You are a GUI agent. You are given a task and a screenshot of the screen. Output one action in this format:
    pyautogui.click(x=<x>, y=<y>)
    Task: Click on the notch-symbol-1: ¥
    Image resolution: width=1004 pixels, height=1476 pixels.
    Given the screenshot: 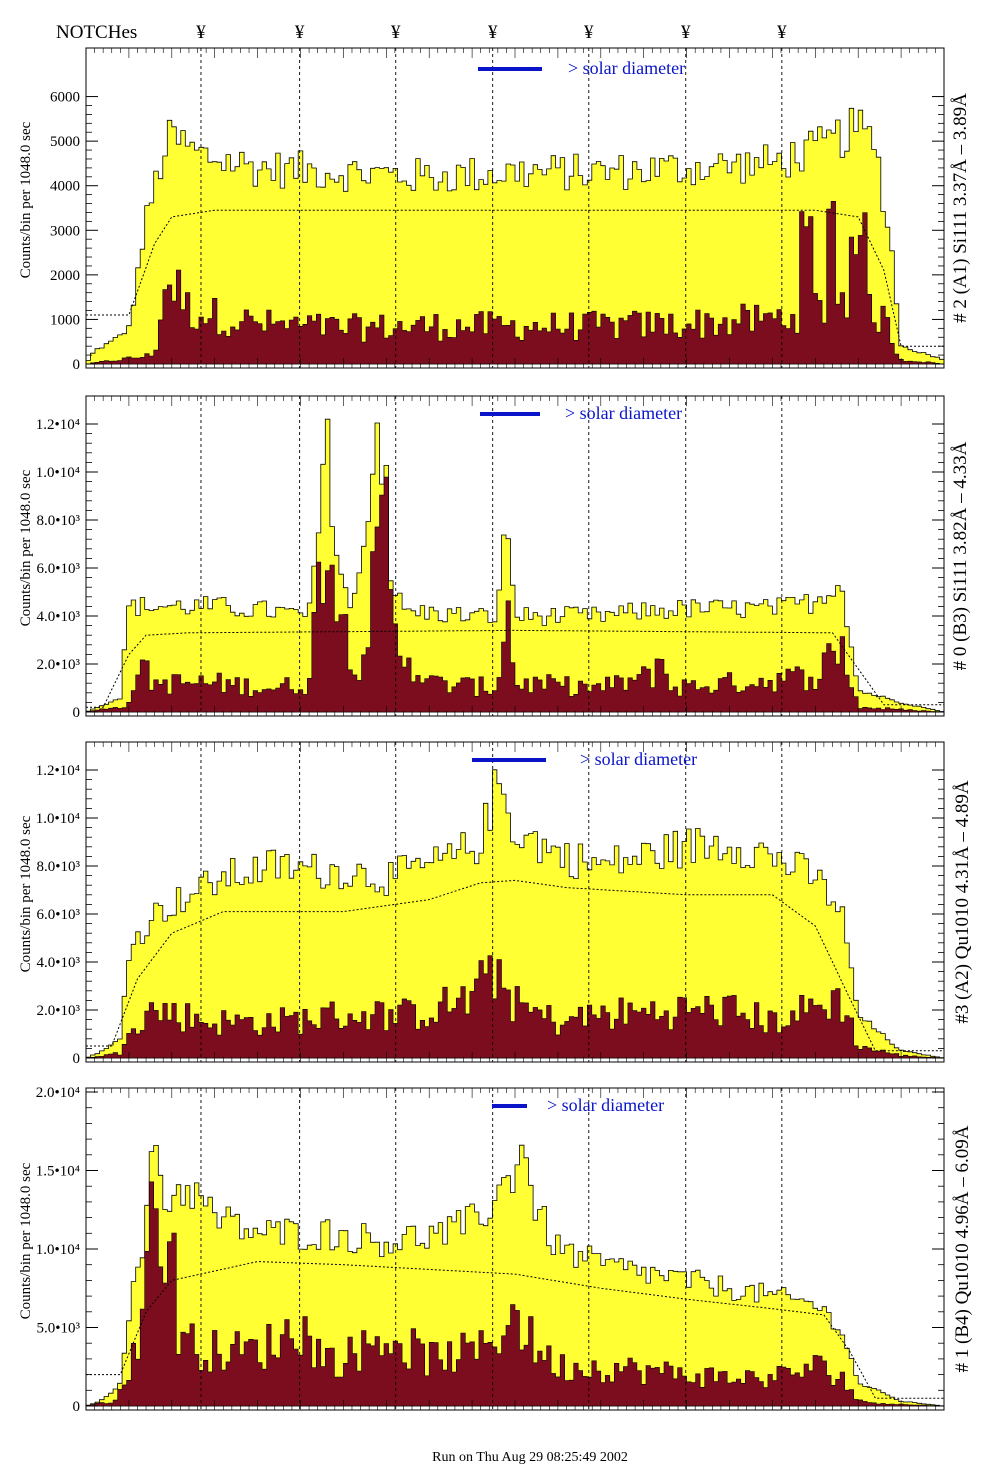 What is the action you would take?
    pyautogui.click(x=201, y=32)
    